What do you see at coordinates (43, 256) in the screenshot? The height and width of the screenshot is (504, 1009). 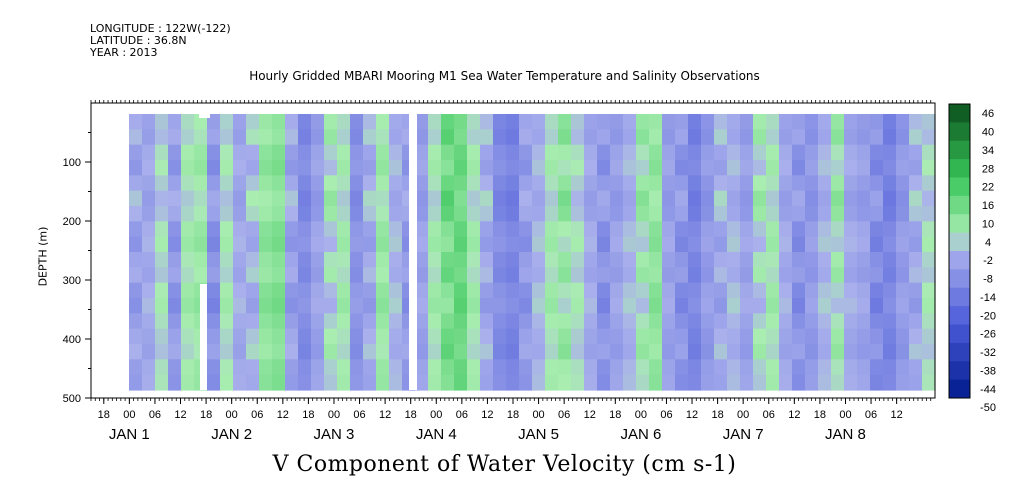 I see `y-axis-label: DEPTH (m)` at bounding box center [43, 256].